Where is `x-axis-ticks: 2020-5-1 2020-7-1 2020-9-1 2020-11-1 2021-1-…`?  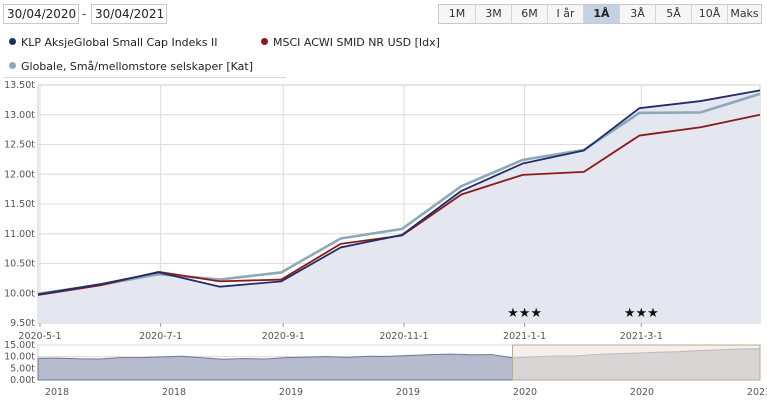 x-axis-ticks: 2020-5-1 2020-7-1 2020-9-1 2020-11-1 2021-1-… is located at coordinates (340, 332).